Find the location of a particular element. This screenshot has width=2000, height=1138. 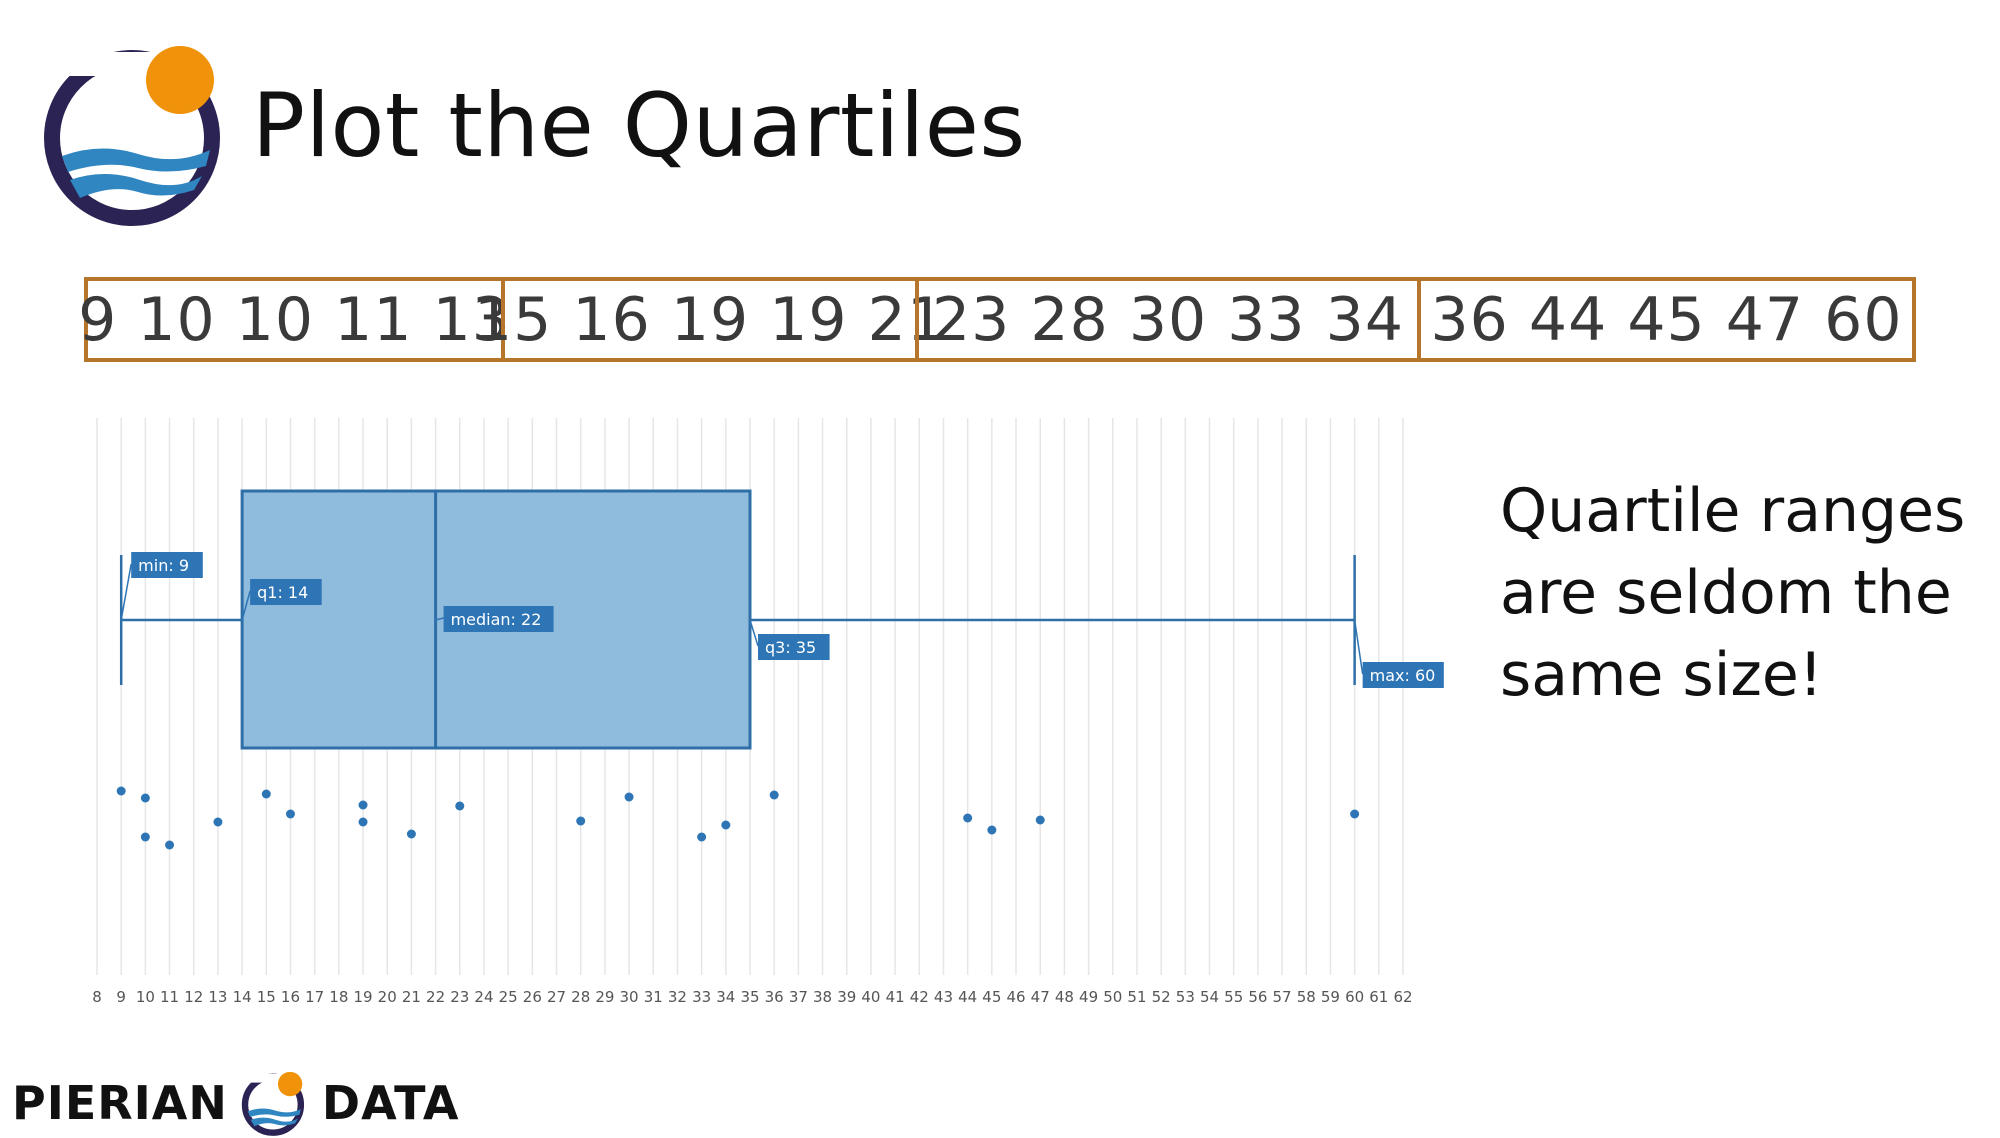

x-tick-label: 32 is located at coordinates (677, 997).